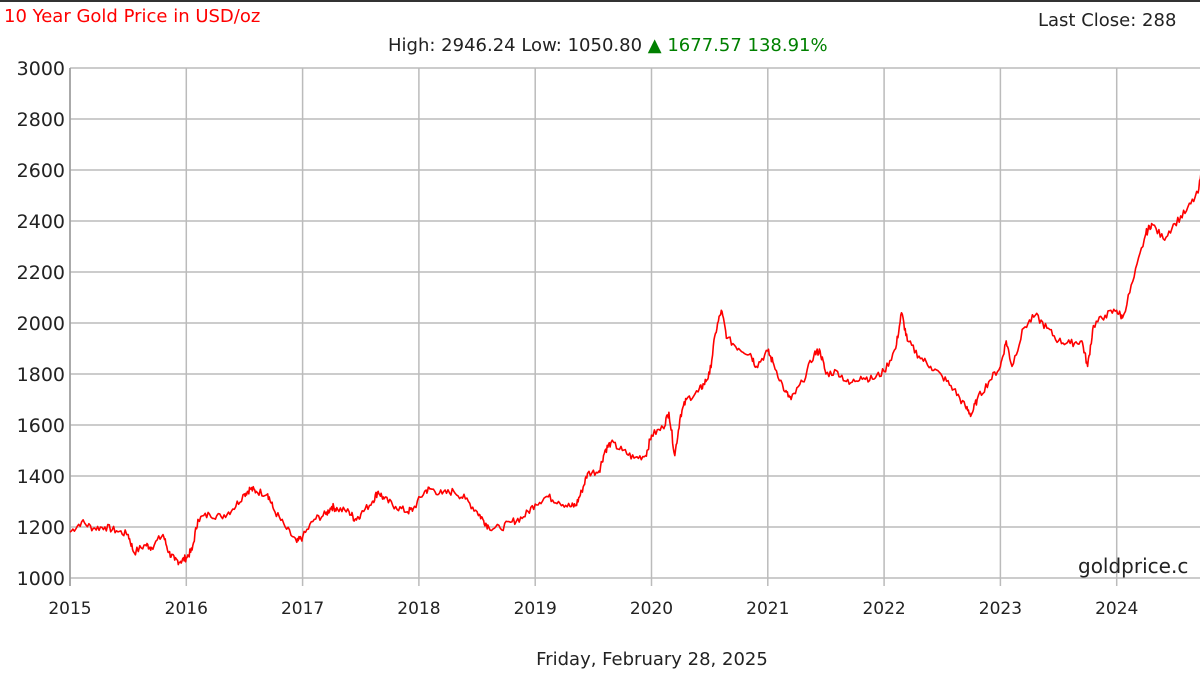 The width and height of the screenshot is (1200, 675). I want to click on low-label: Low:, so click(541, 45).